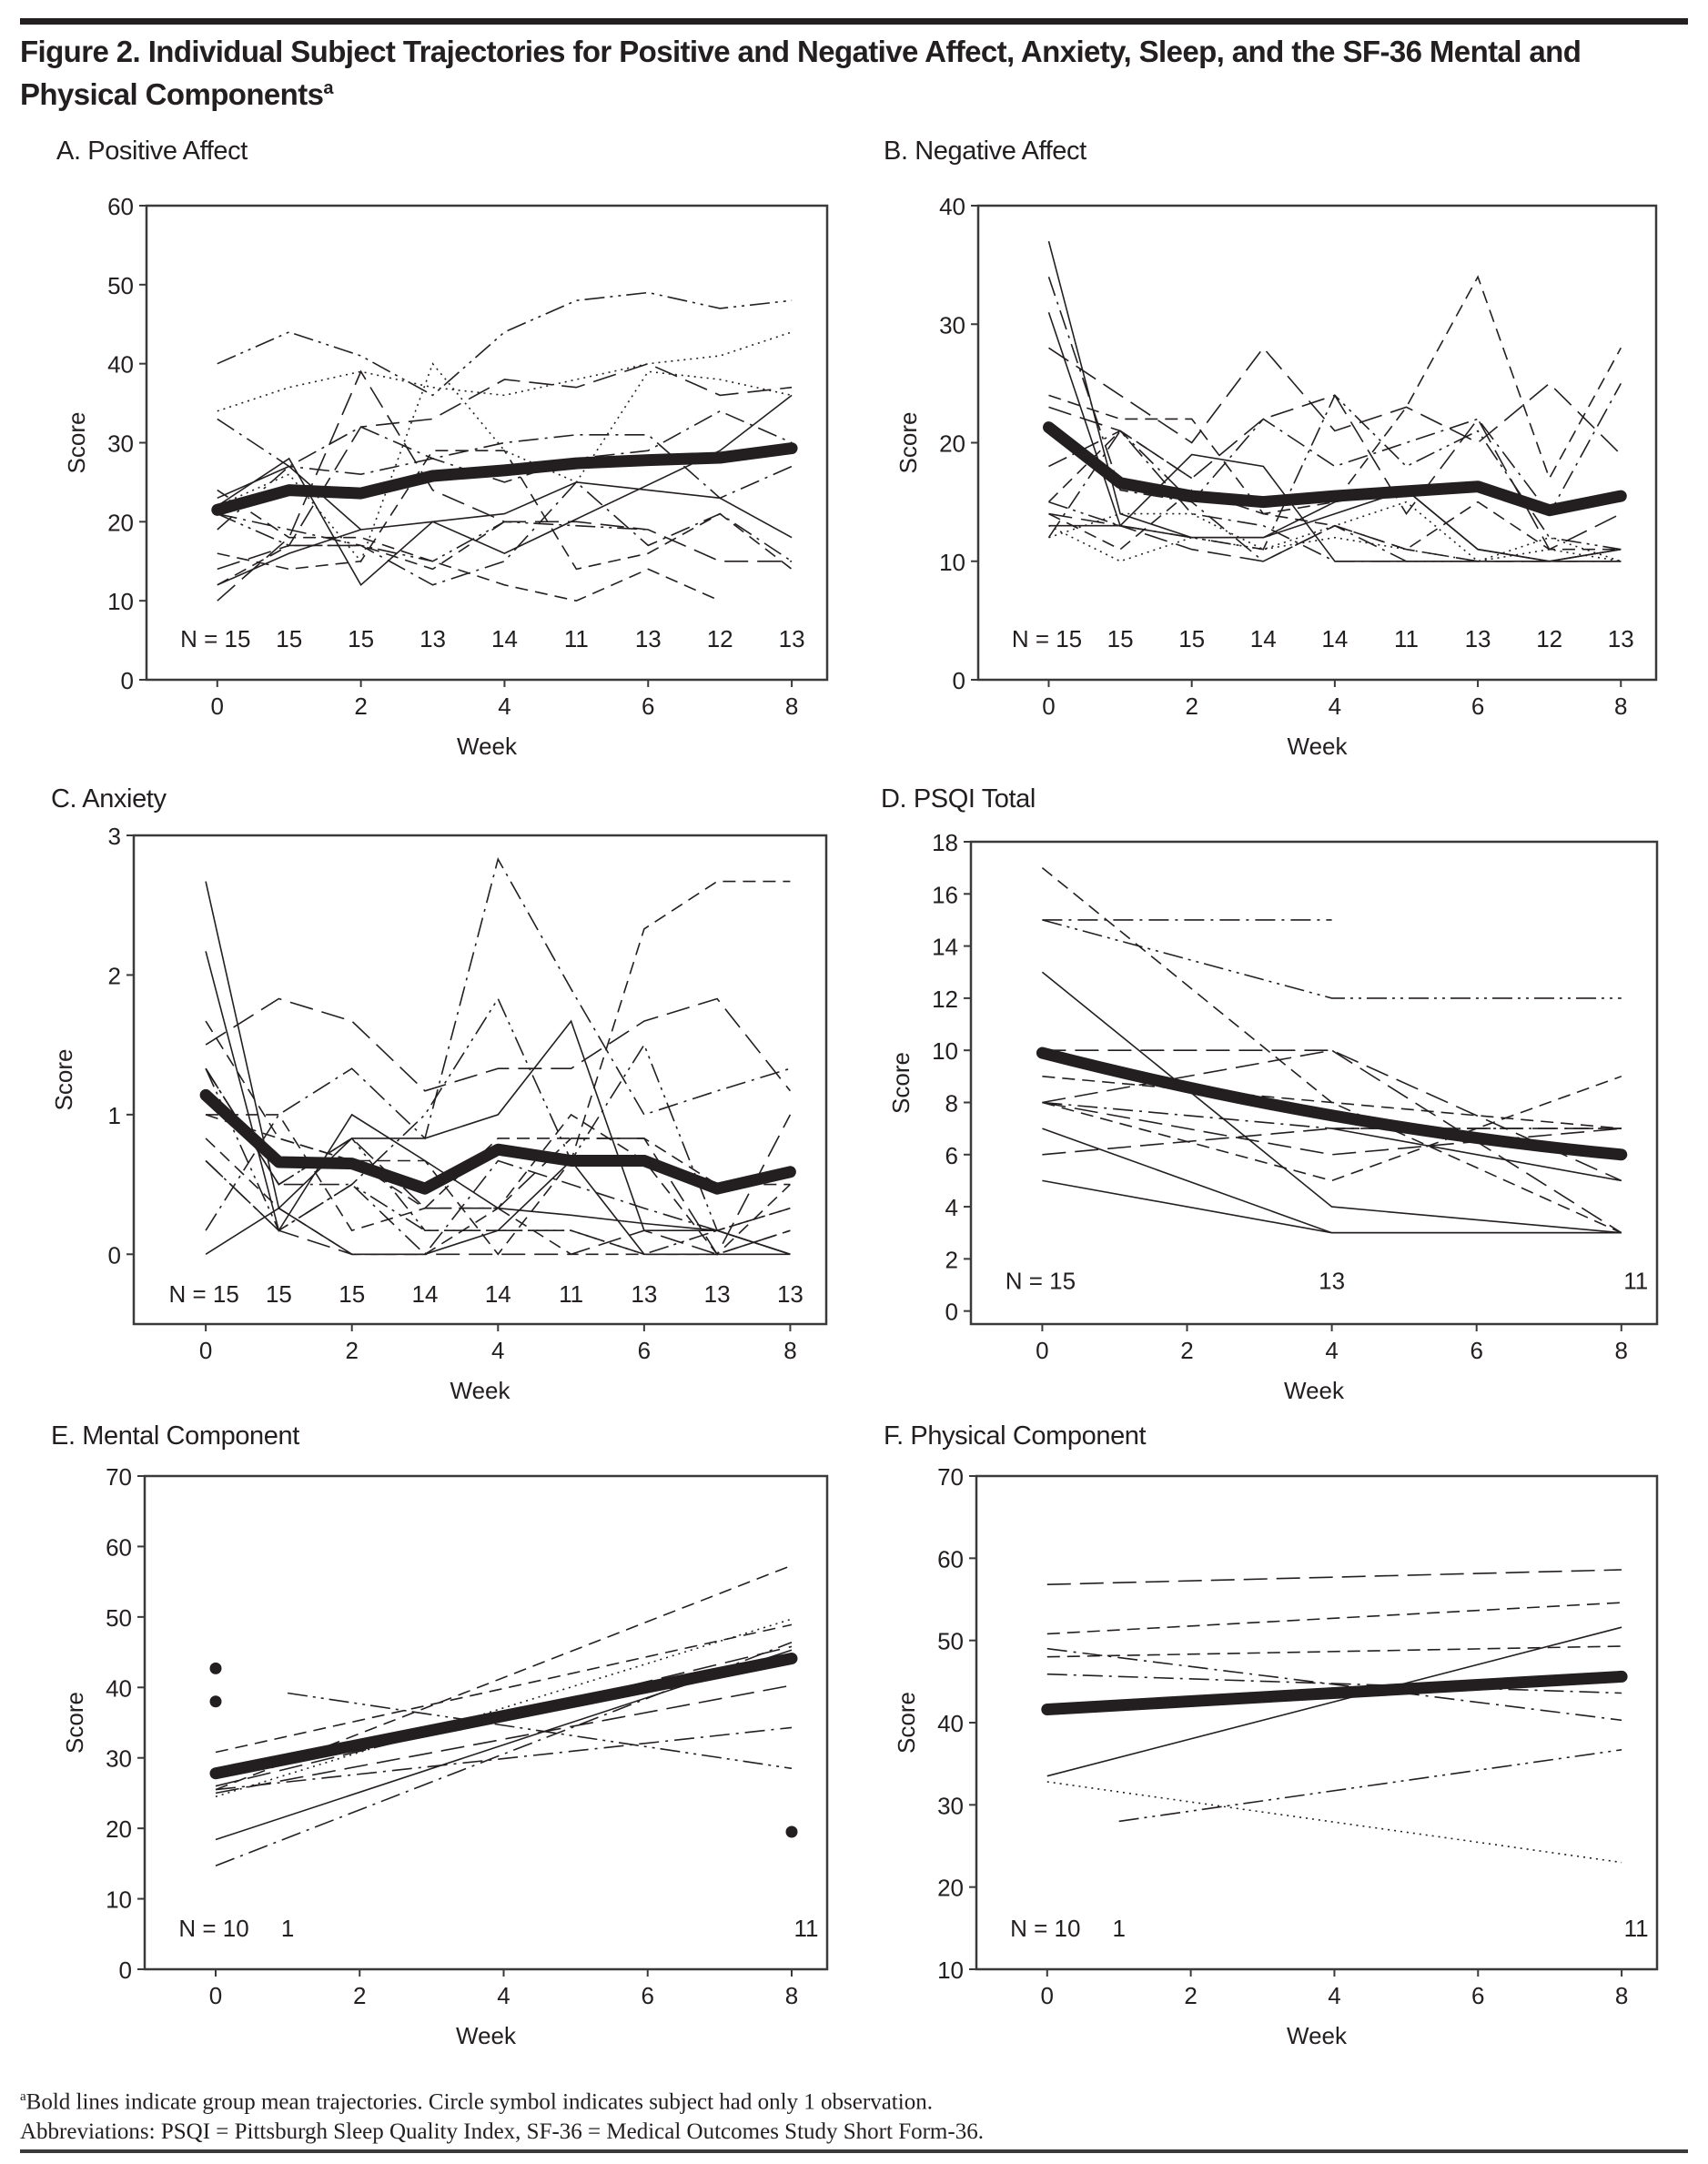  What do you see at coordinates (486, 2035) in the screenshot?
I see `x-axis-label: Week` at bounding box center [486, 2035].